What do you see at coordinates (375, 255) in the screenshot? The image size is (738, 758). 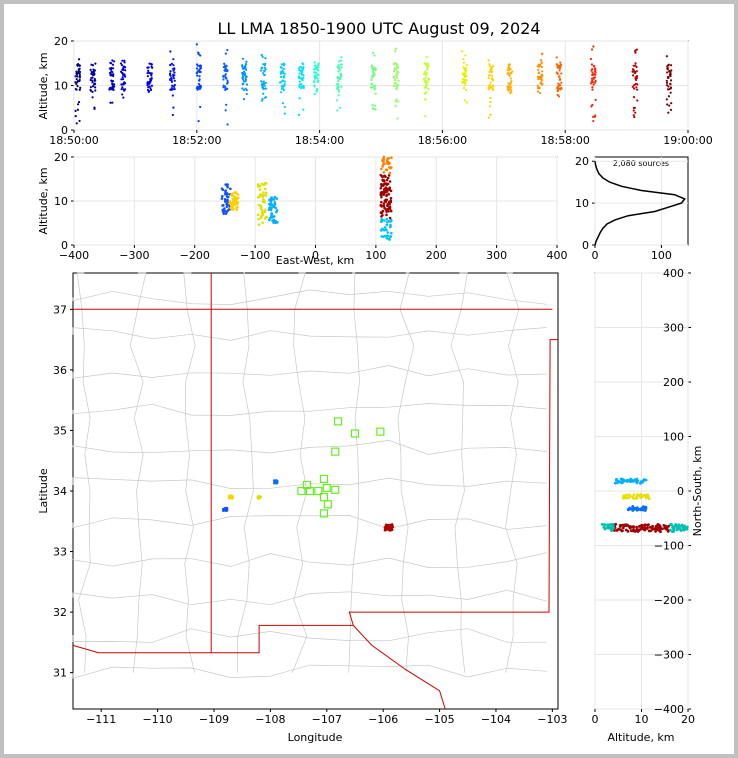 I see `ew-xtick-label: 100` at bounding box center [375, 255].